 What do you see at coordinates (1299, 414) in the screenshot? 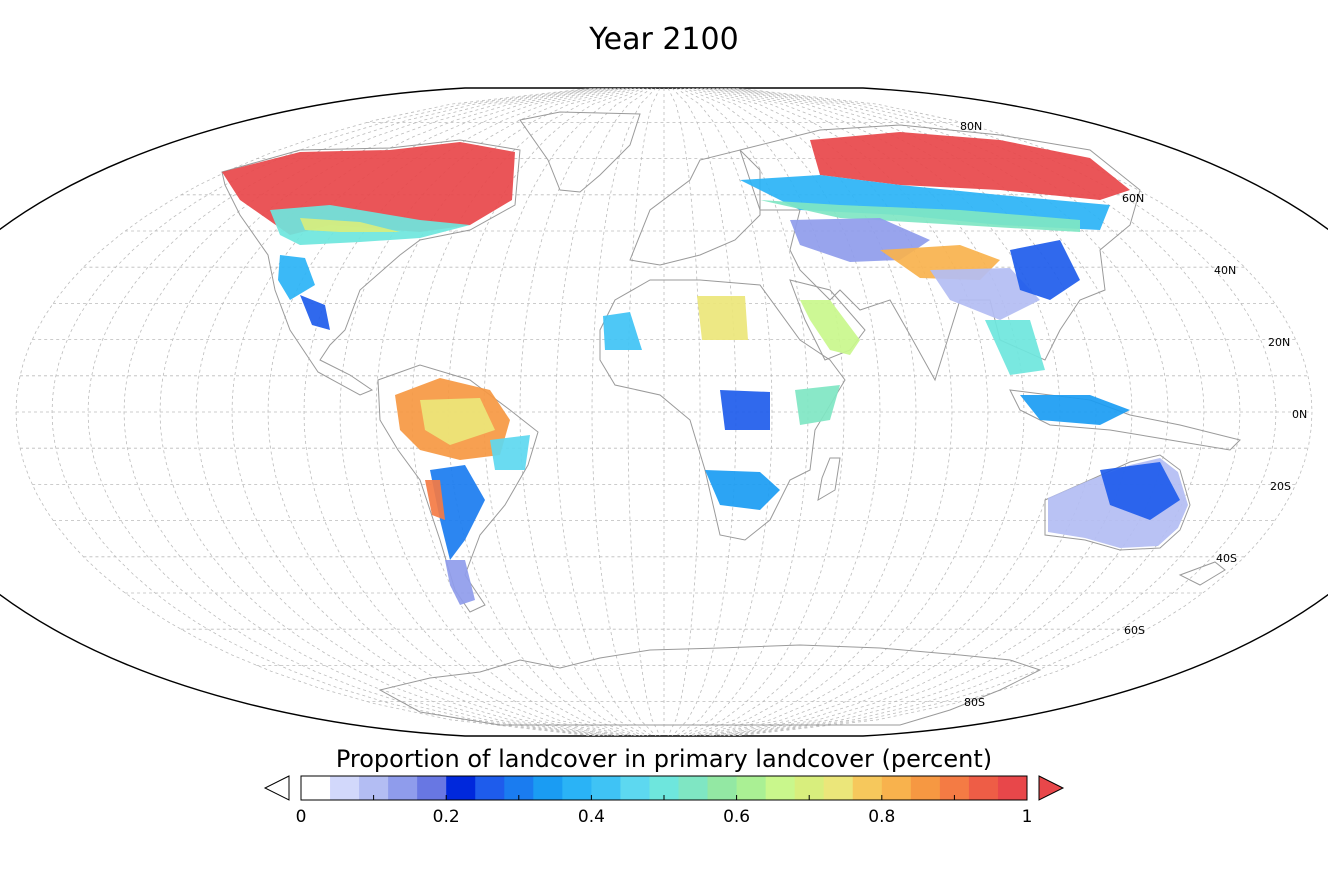
I see `latitude-label: 0N` at bounding box center [1299, 414].